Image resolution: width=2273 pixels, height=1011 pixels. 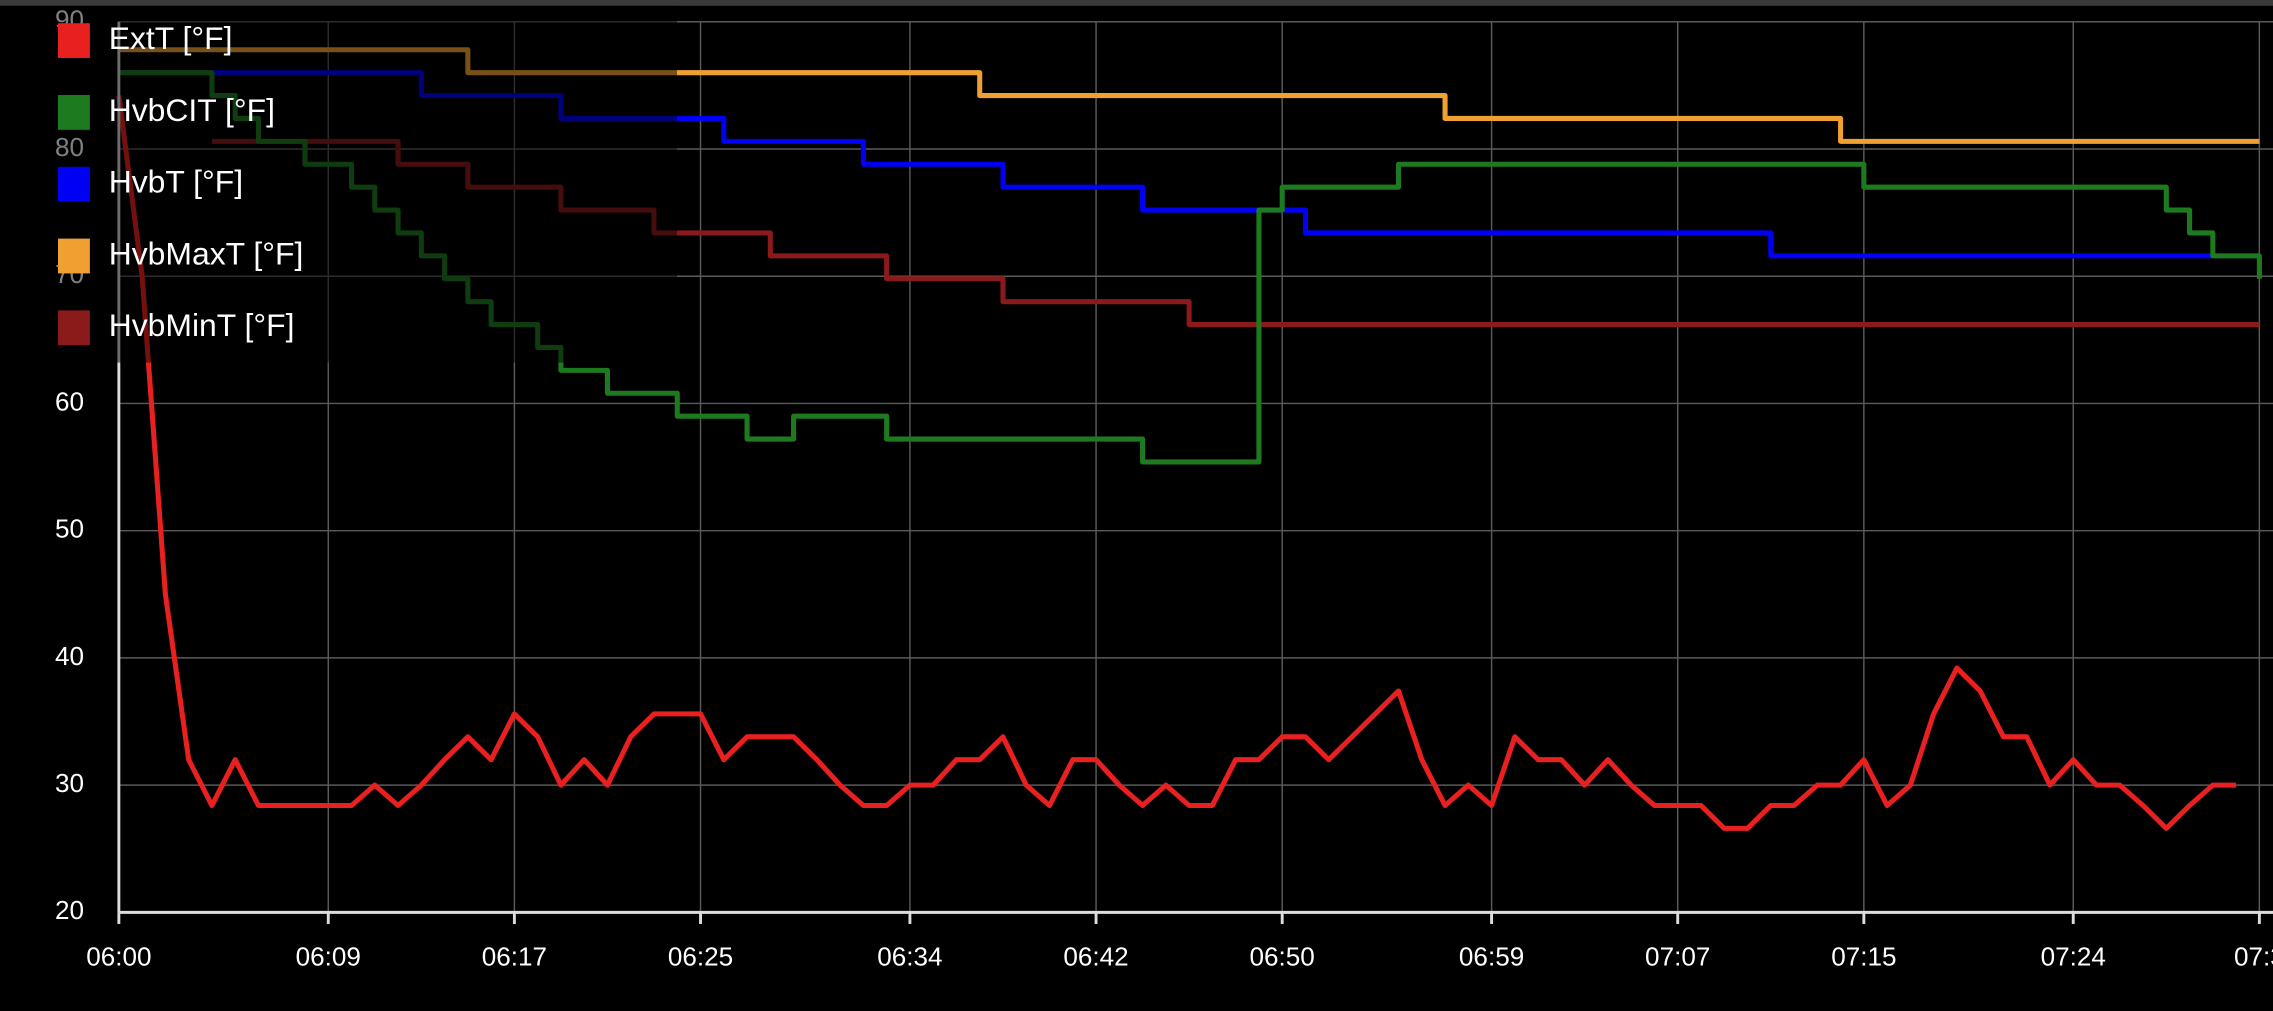 What do you see at coordinates (2073, 957) in the screenshot?
I see `x-tick-label: 07:24` at bounding box center [2073, 957].